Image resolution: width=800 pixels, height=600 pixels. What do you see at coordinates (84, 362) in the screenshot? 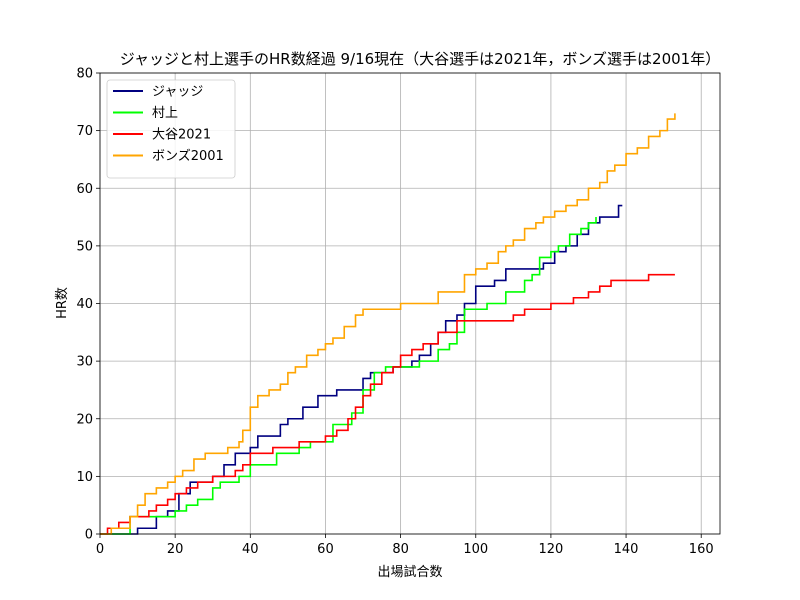
I see `y-tick-label: 30` at bounding box center [84, 362].